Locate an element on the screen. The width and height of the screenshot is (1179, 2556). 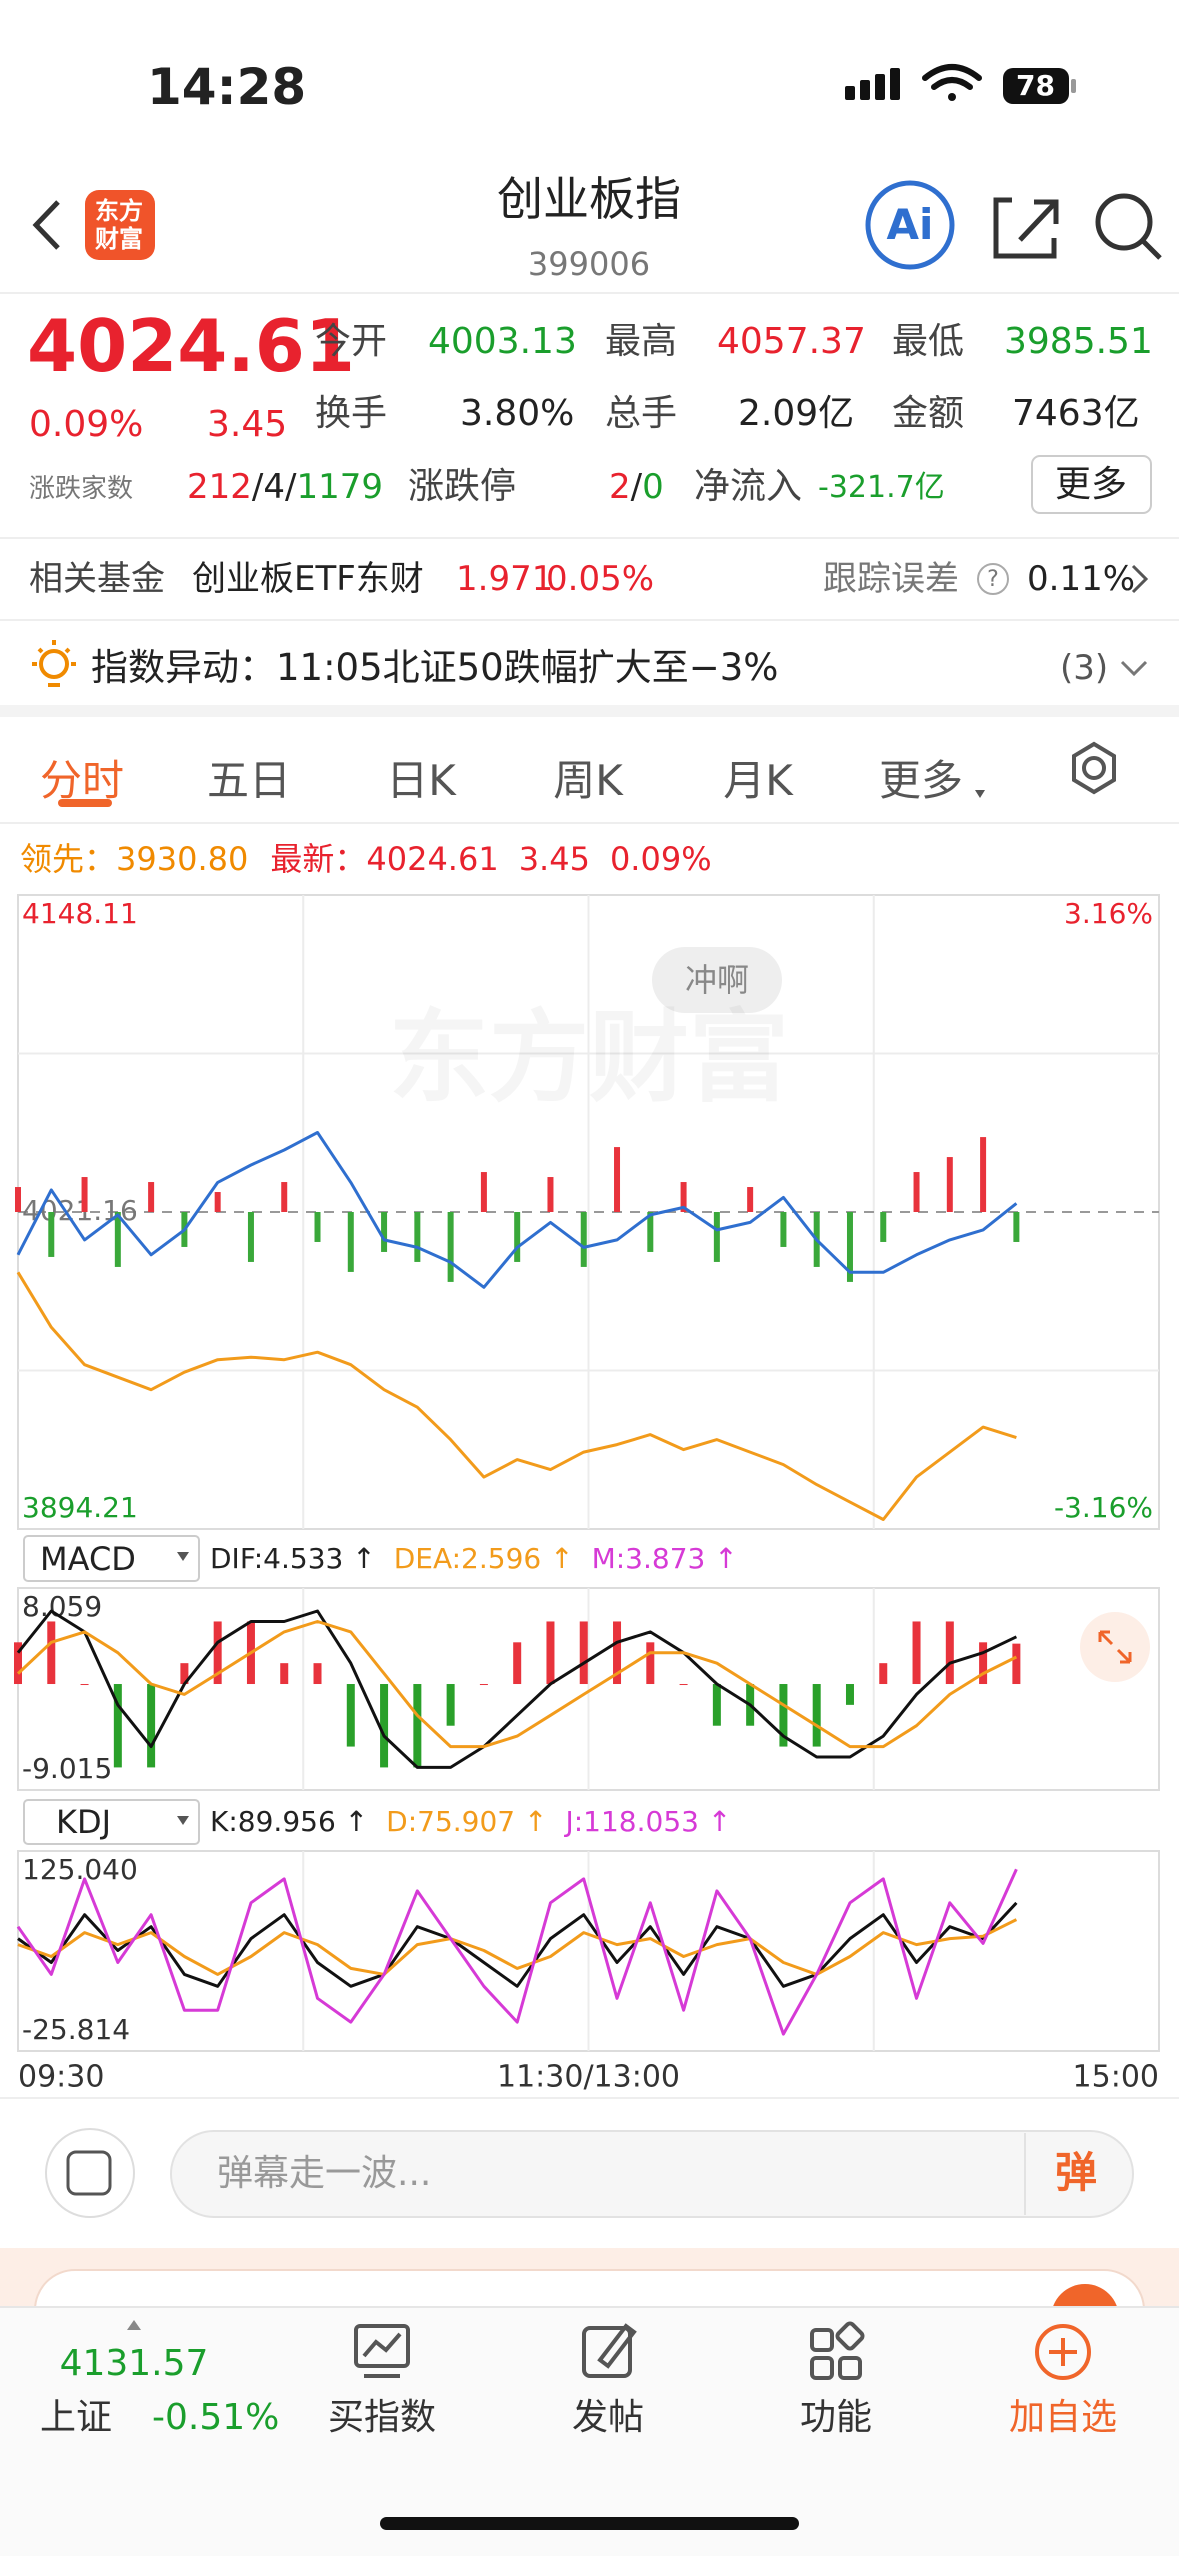
y-tick-label: -25.814 is located at coordinates (76, 2029).